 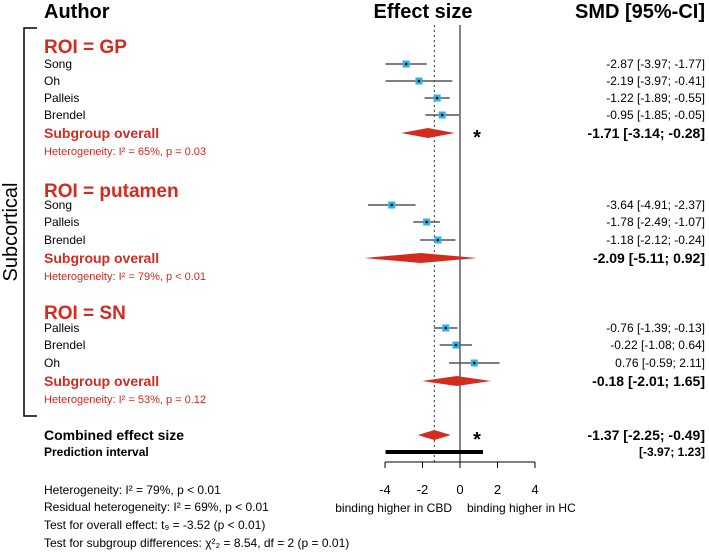 What do you see at coordinates (672, 452) in the screenshot?
I see `prediction-smd-label: [-3.97; 1.23]` at bounding box center [672, 452].